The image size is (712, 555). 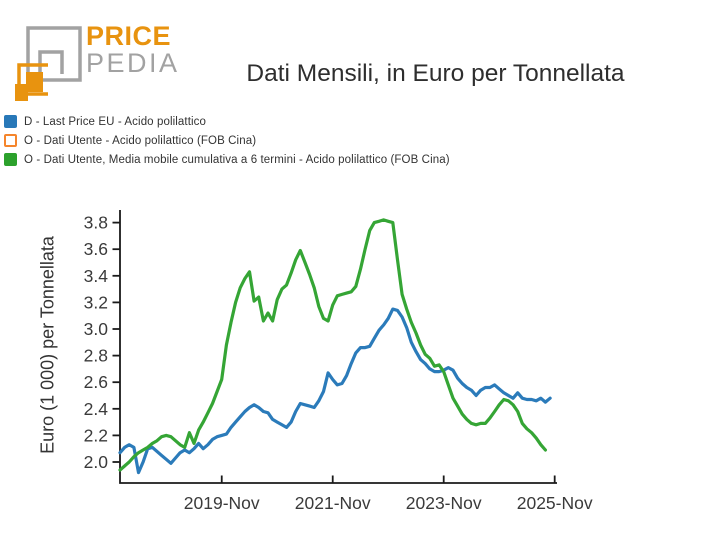 What do you see at coordinates (96, 462) in the screenshot?
I see `y-tick-label: 2.0` at bounding box center [96, 462].